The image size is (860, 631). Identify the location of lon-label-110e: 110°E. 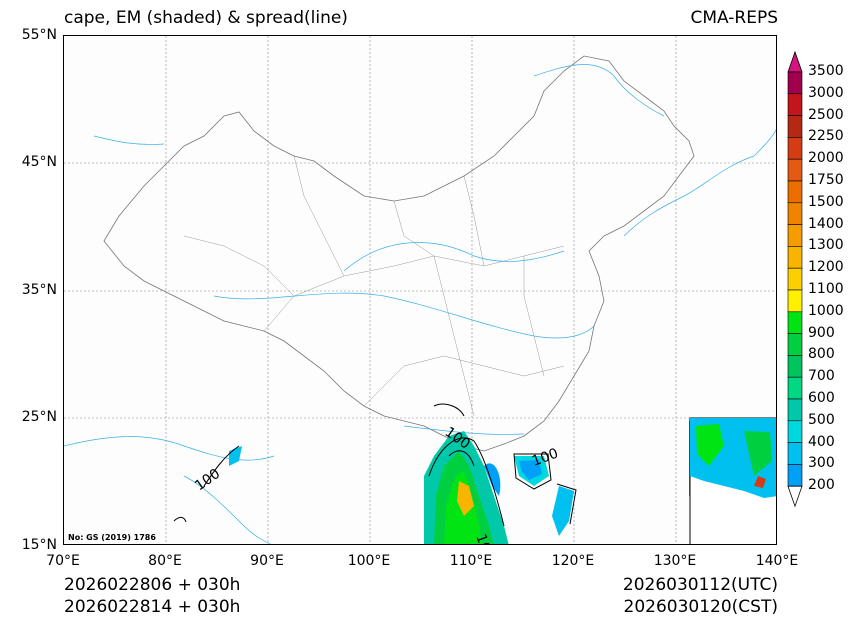
(471, 561).